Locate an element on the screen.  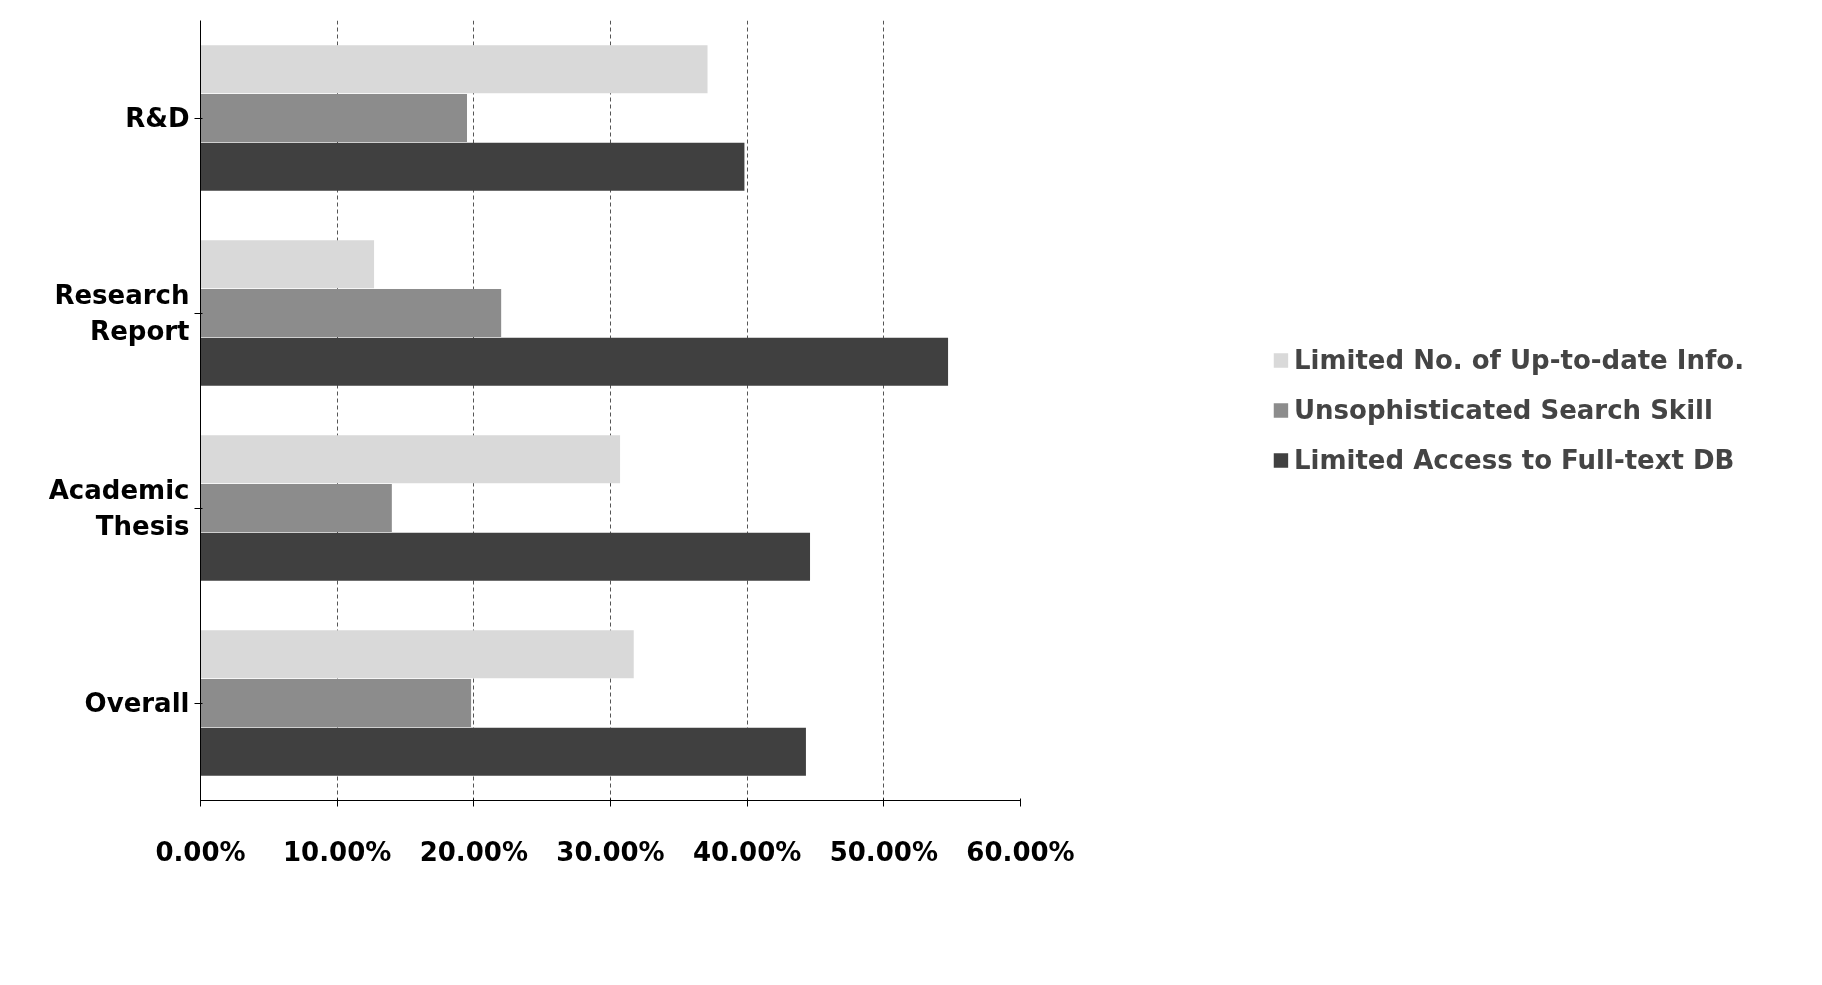
legend-label: Unsophisticated Search Skill is located at coordinates (1503, 410).